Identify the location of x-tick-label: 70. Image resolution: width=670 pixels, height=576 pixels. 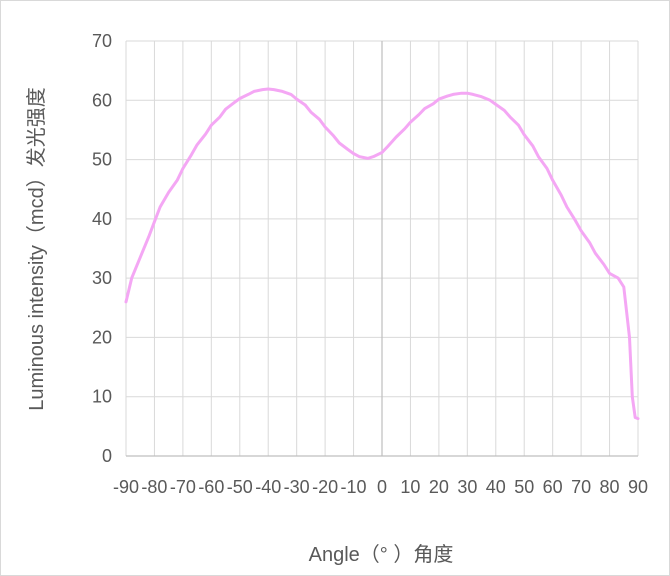
(581, 487).